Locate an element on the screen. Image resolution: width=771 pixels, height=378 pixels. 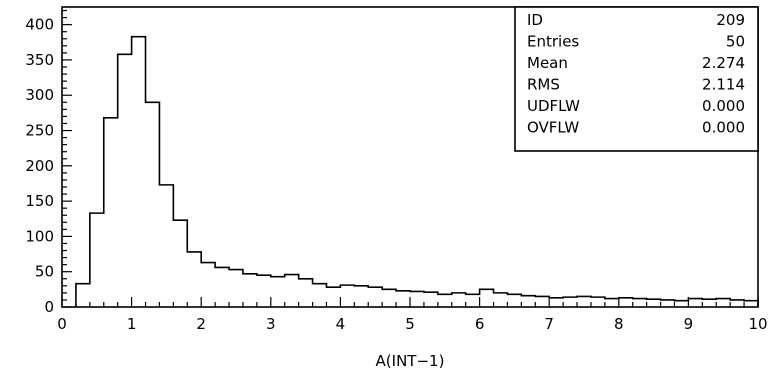
stats-label: UDFLW is located at coordinates (553, 106).